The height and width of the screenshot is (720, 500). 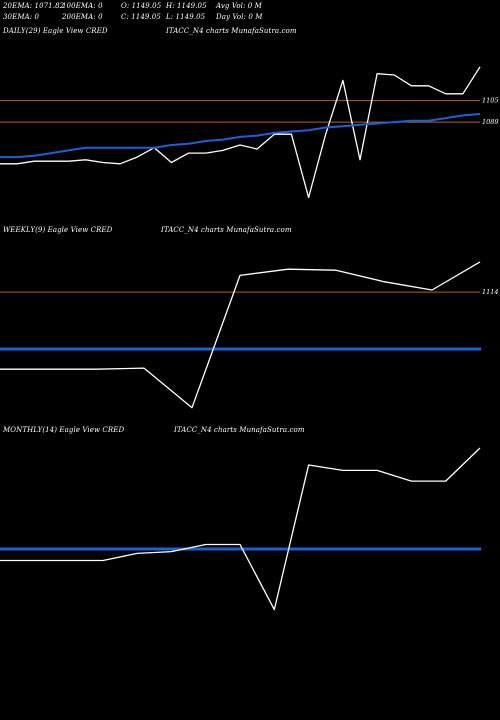 What do you see at coordinates (141, 17) in the screenshot?
I see `header-row2-col3: C: 1149.05` at bounding box center [141, 17].